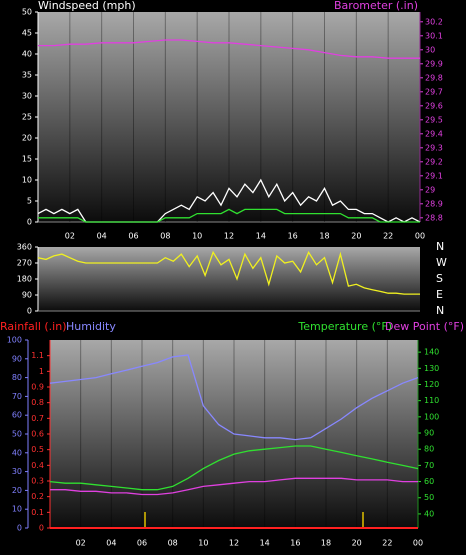  Describe the element at coordinates (37, 402) in the screenshot. I see `y-tick-label: 0.8` at that location.